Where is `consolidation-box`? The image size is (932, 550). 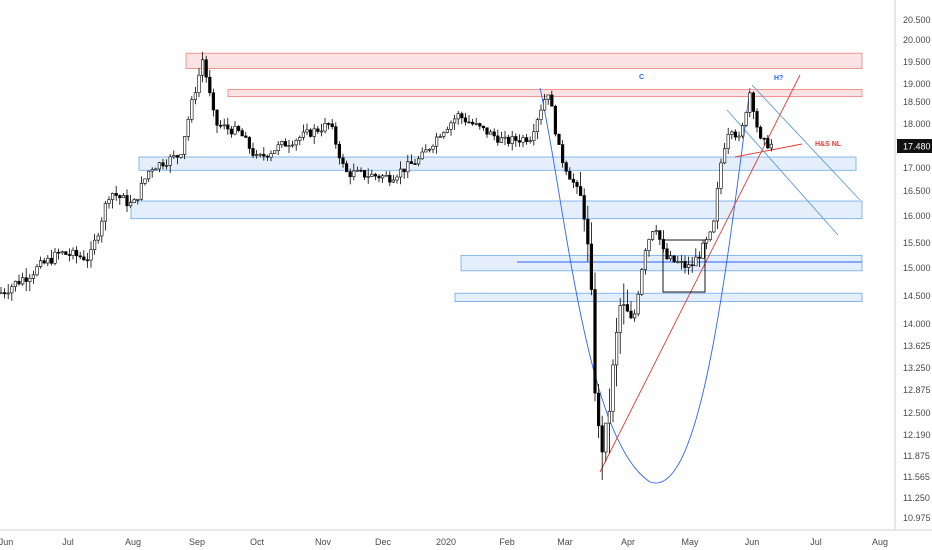
consolidation-box is located at coordinates (684, 266).